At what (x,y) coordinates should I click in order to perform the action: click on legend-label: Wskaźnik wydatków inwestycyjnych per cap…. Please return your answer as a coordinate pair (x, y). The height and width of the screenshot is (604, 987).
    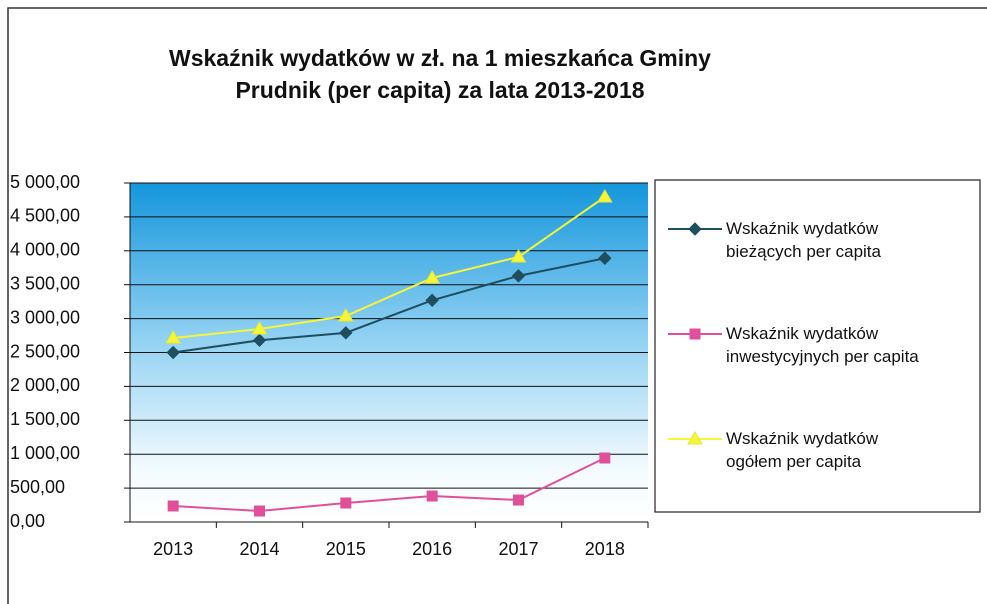
    Looking at the image, I should click on (822, 345).